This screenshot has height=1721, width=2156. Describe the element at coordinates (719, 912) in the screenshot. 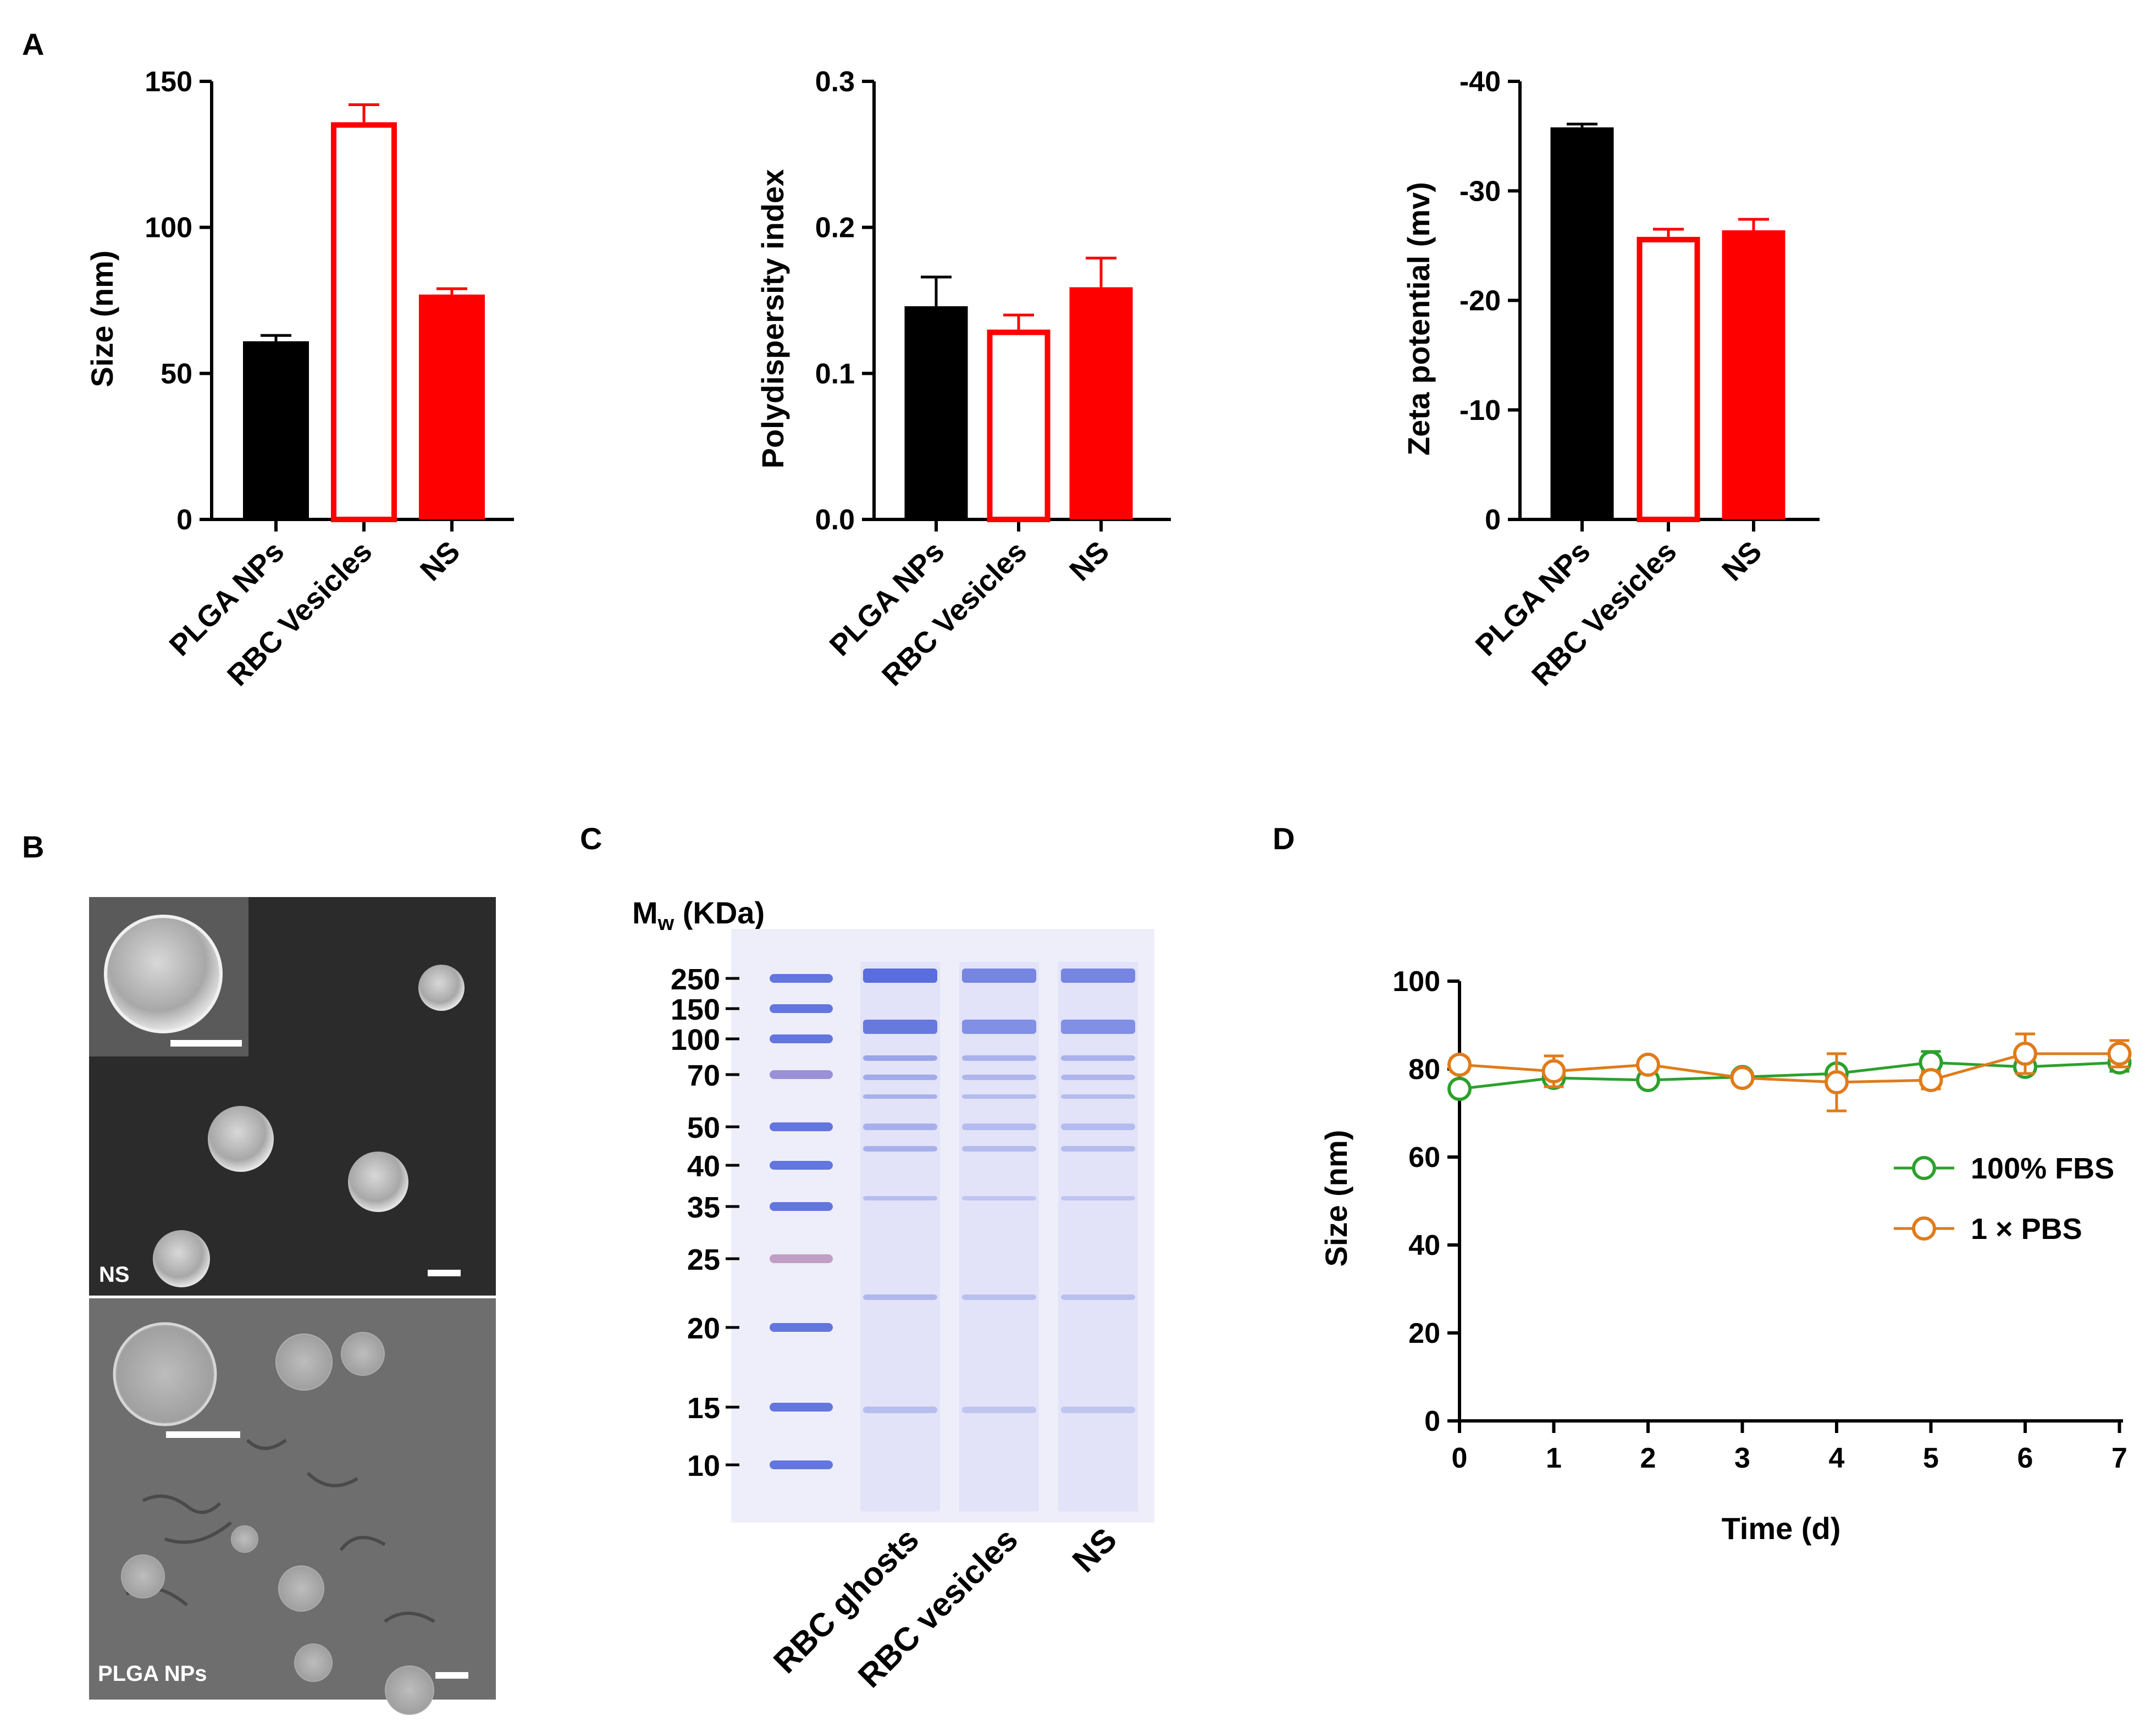

I see `gel-mw-unit: (KDa)` at that location.